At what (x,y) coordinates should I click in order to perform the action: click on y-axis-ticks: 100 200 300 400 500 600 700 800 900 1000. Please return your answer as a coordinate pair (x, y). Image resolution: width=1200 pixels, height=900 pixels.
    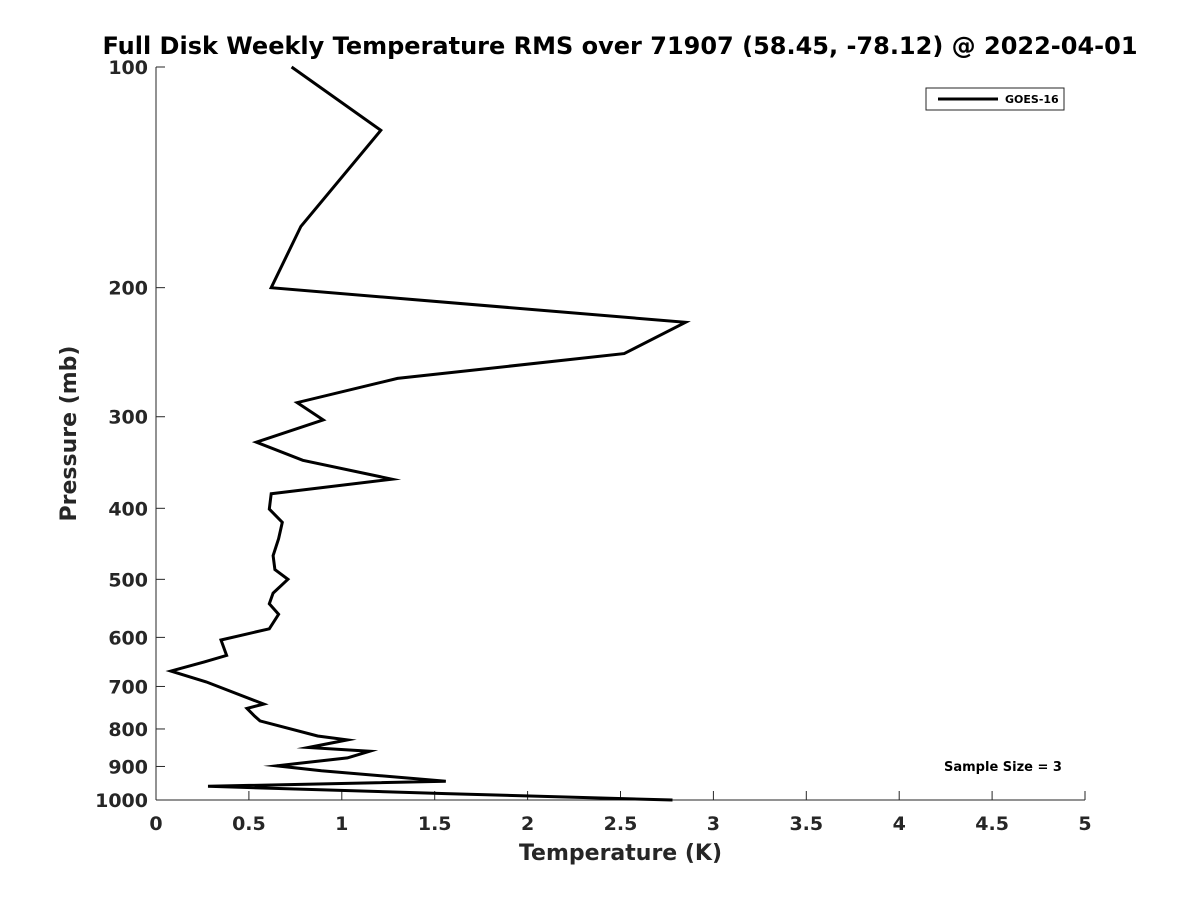
    Looking at the image, I should click on (130, 434).